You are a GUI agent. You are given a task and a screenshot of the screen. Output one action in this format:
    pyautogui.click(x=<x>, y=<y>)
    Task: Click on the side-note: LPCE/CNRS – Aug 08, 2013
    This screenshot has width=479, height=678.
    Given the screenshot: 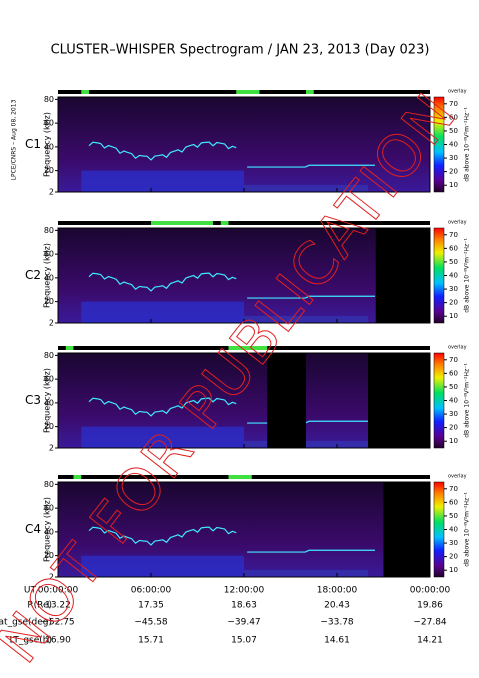 What is the action you would take?
    pyautogui.click(x=14, y=139)
    